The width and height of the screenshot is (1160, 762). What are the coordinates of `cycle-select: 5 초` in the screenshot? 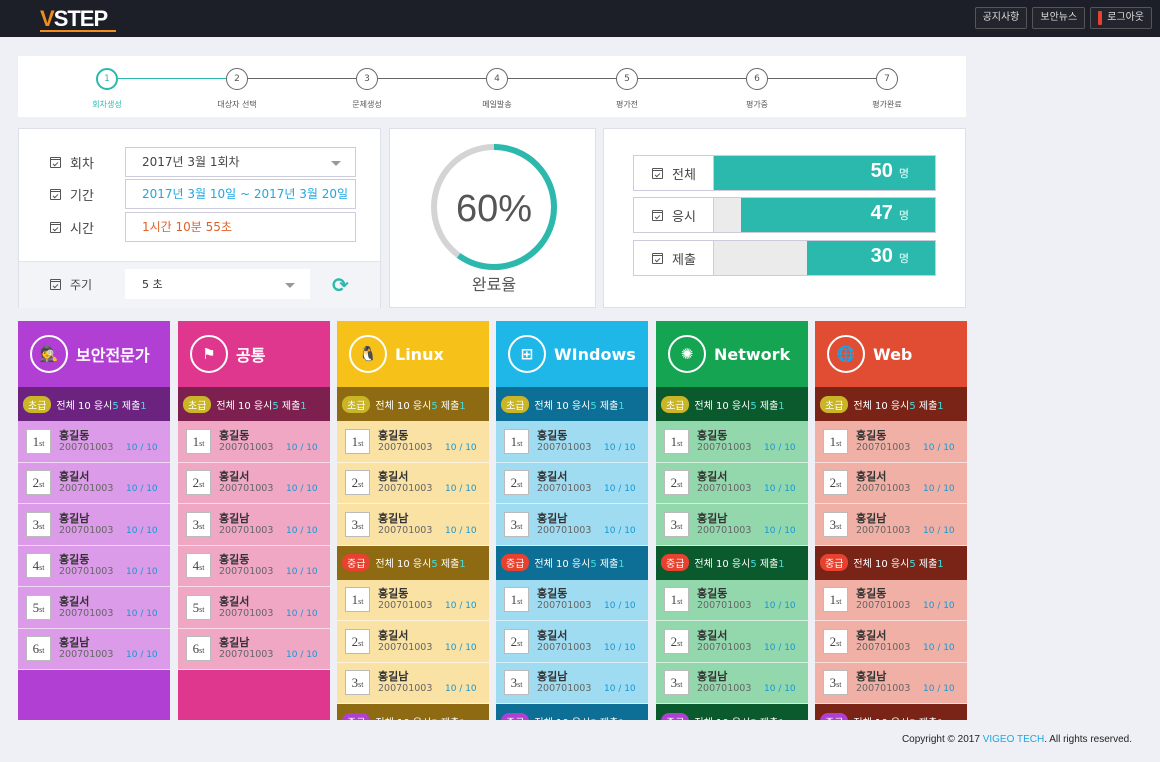 It's located at (217, 284).